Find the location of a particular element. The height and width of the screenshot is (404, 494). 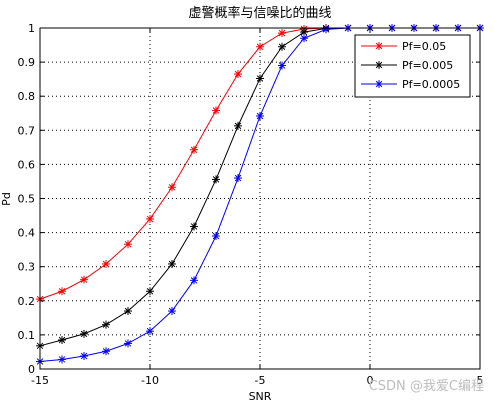

y-tick-label: 0.7 is located at coordinates (27, 130).